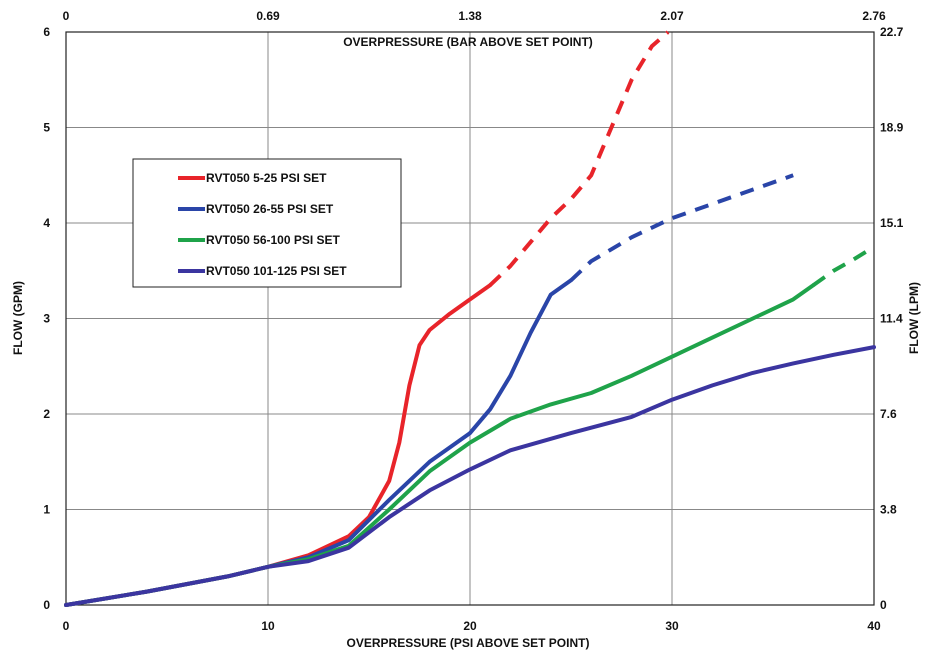 This screenshot has height=653, width=928. What do you see at coordinates (681, 227) in the screenshot?
I see `series-2-dashed-line` at bounding box center [681, 227].